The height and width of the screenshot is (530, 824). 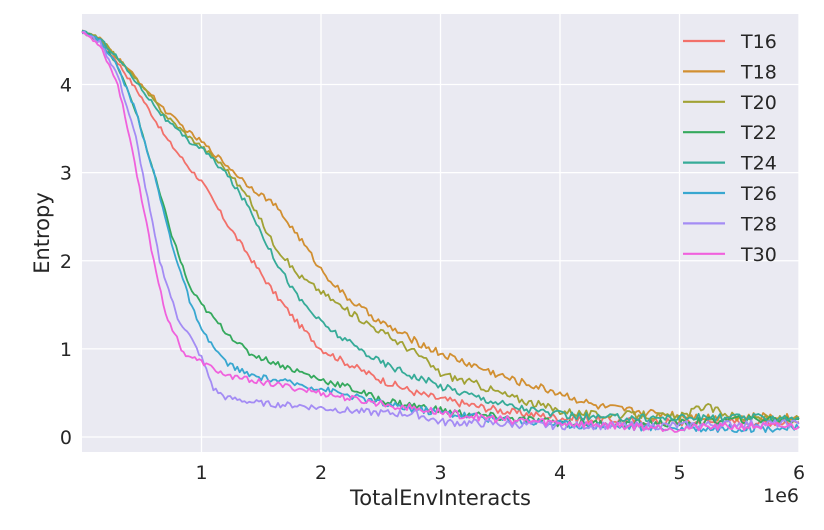 I want to click on legend-label: T20, so click(x=758, y=103).